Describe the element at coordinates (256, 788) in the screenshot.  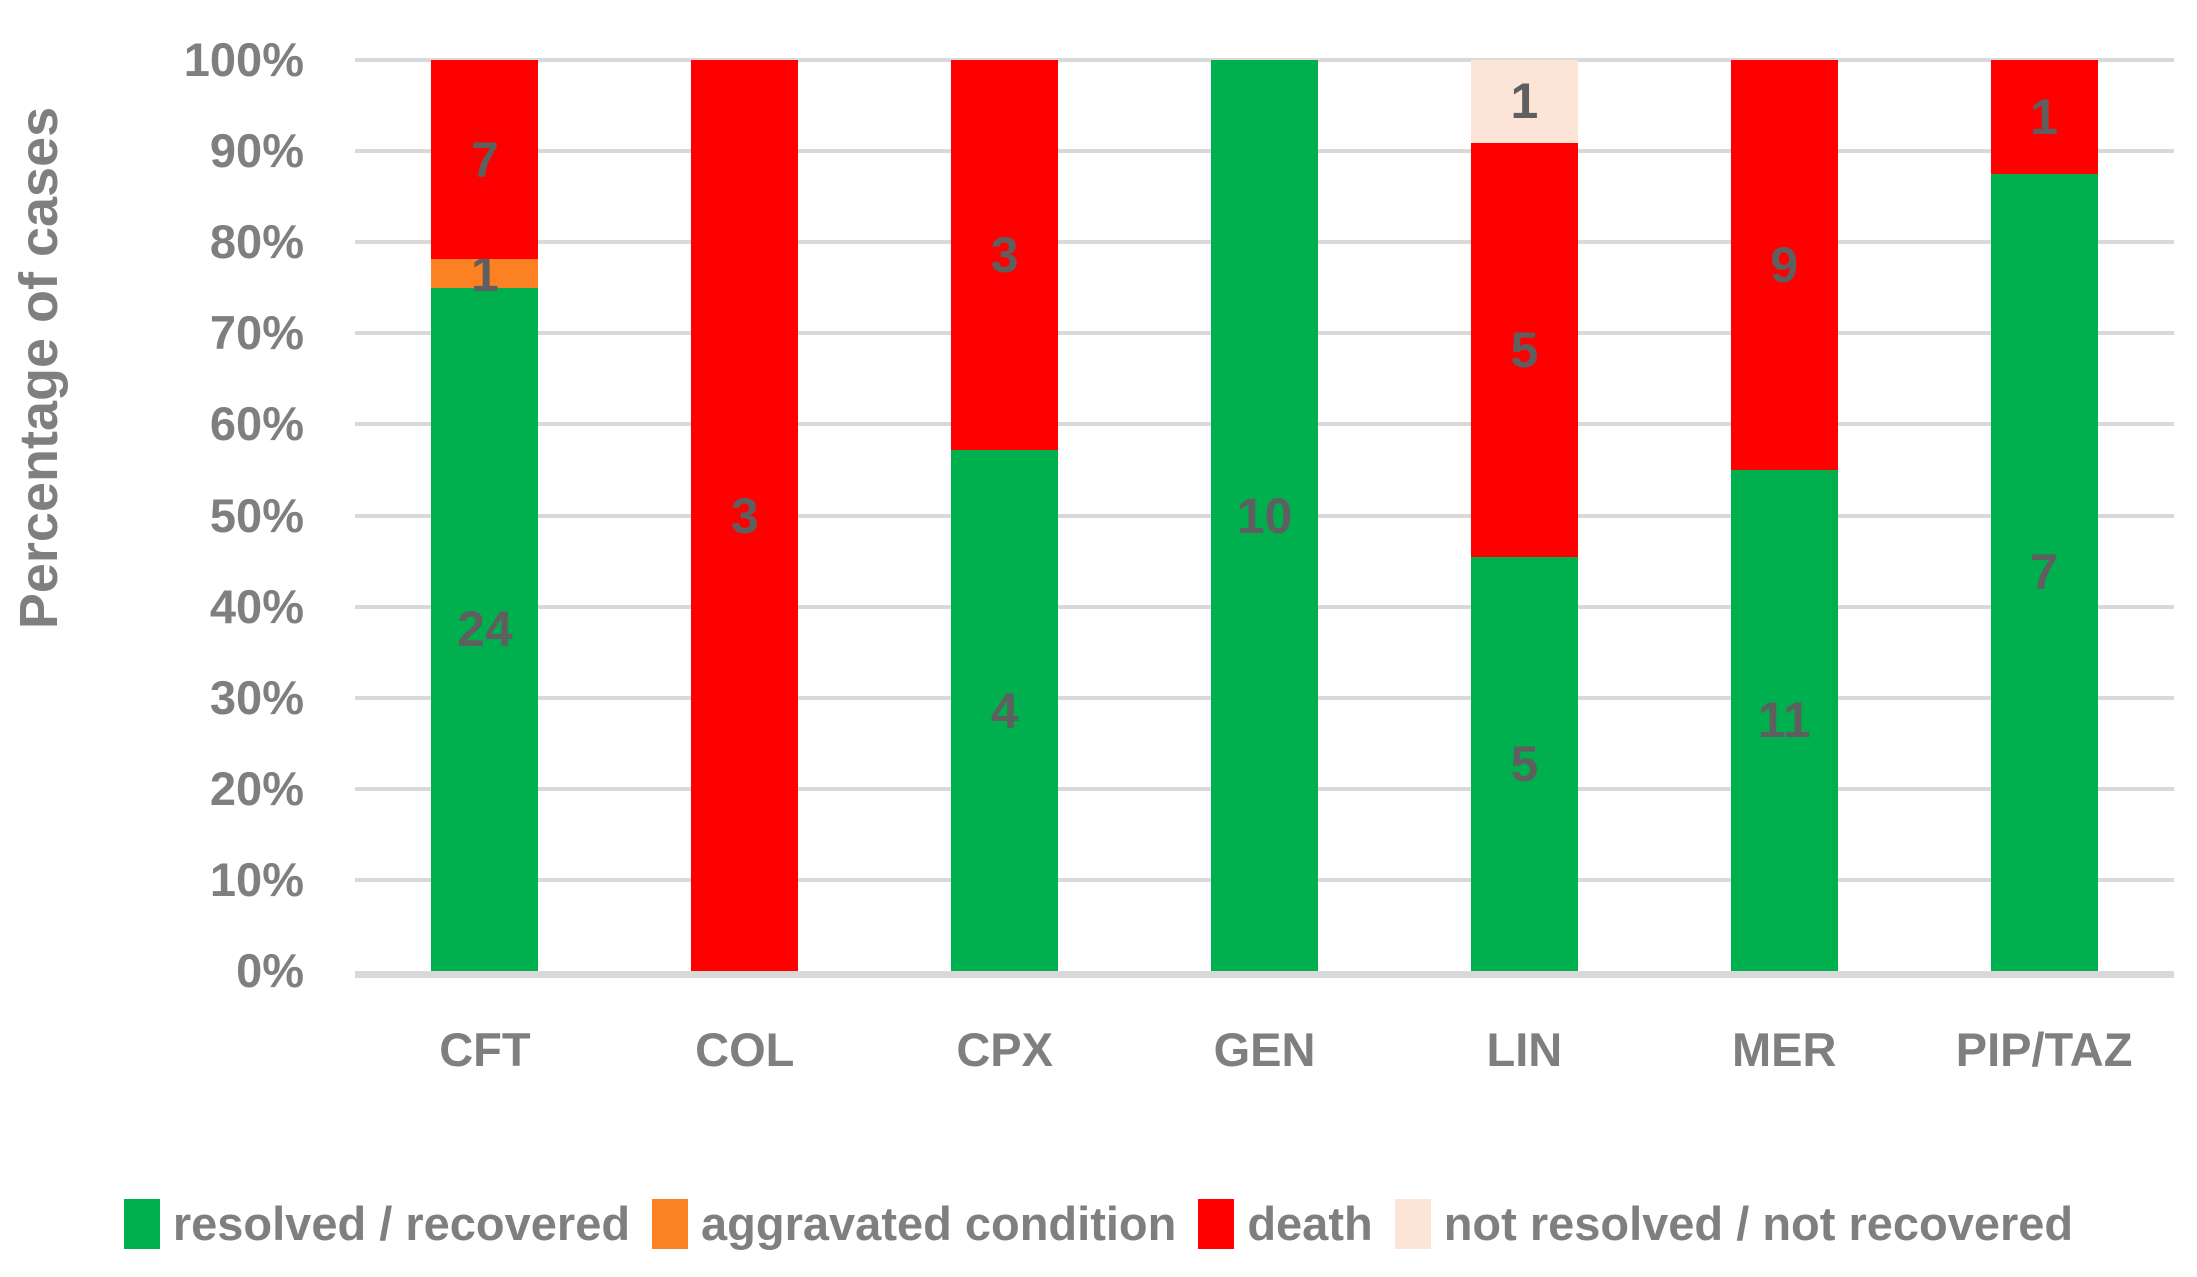
I see `y-axis-tick-label: 20%` at that location.